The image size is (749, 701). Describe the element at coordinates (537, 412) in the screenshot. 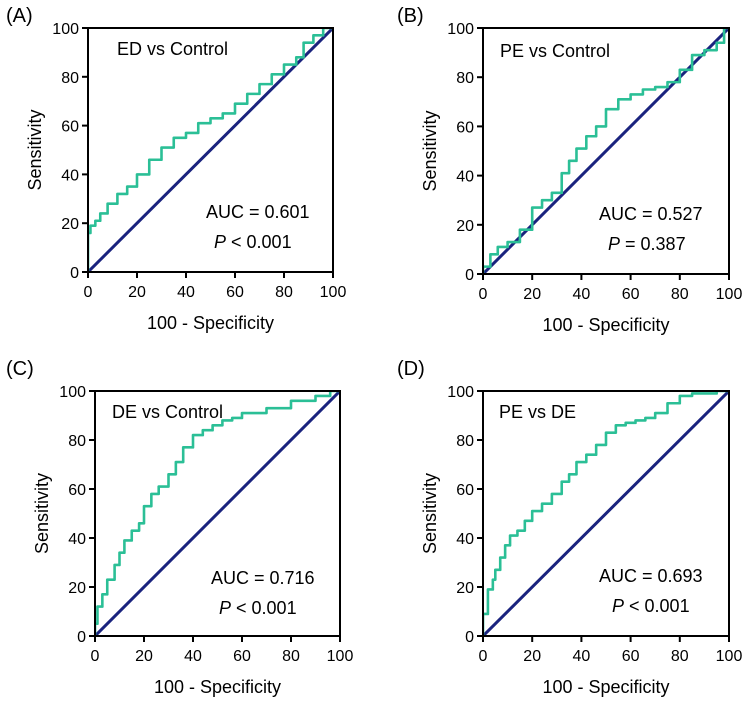

I see `chart-title: PE vs DE` at that location.